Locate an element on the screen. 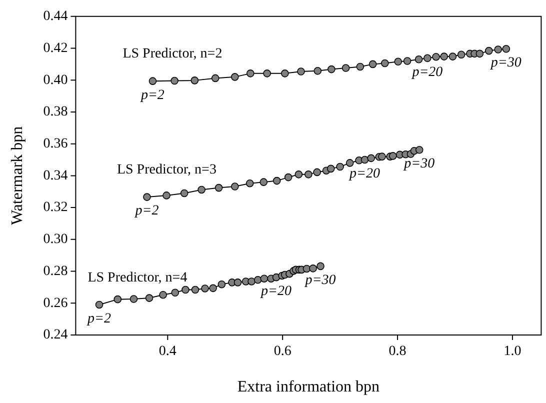 This screenshot has height=403, width=546. x-tick-label: 1.0 is located at coordinates (513, 352).